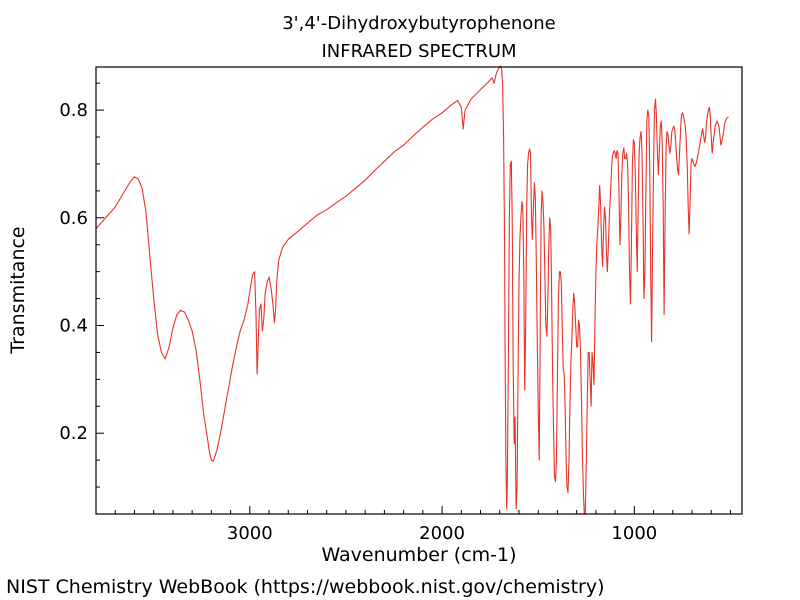  Describe the element at coordinates (250, 533) in the screenshot. I see `x-tick-label: 3000` at that location.